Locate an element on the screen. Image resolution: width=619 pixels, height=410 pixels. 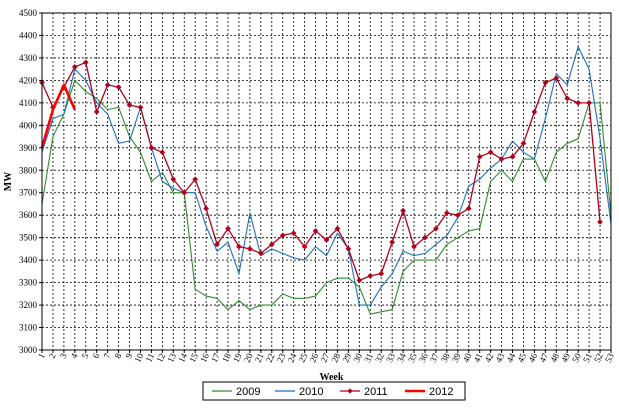
x-tick-label: 53 is located at coordinates (609, 357).